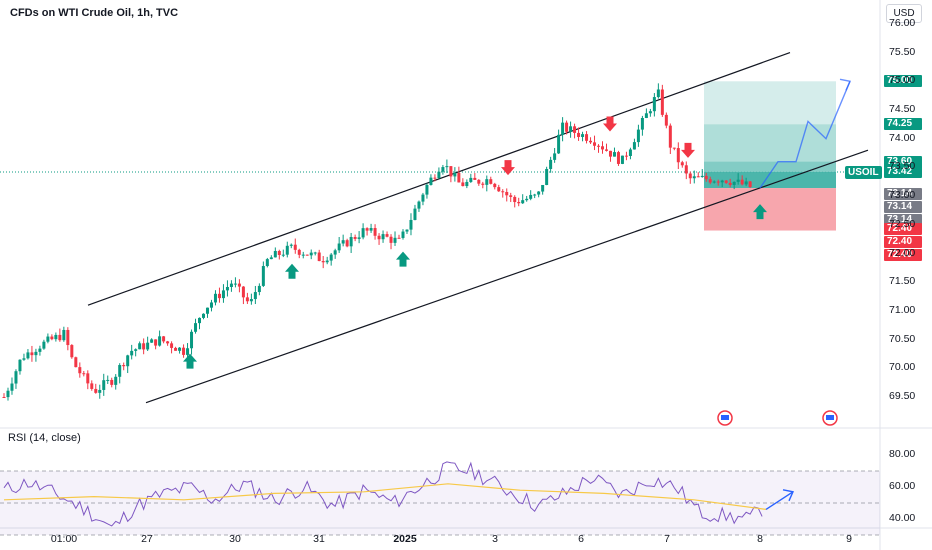  I want to click on price-tick: 70.00, so click(902, 367).